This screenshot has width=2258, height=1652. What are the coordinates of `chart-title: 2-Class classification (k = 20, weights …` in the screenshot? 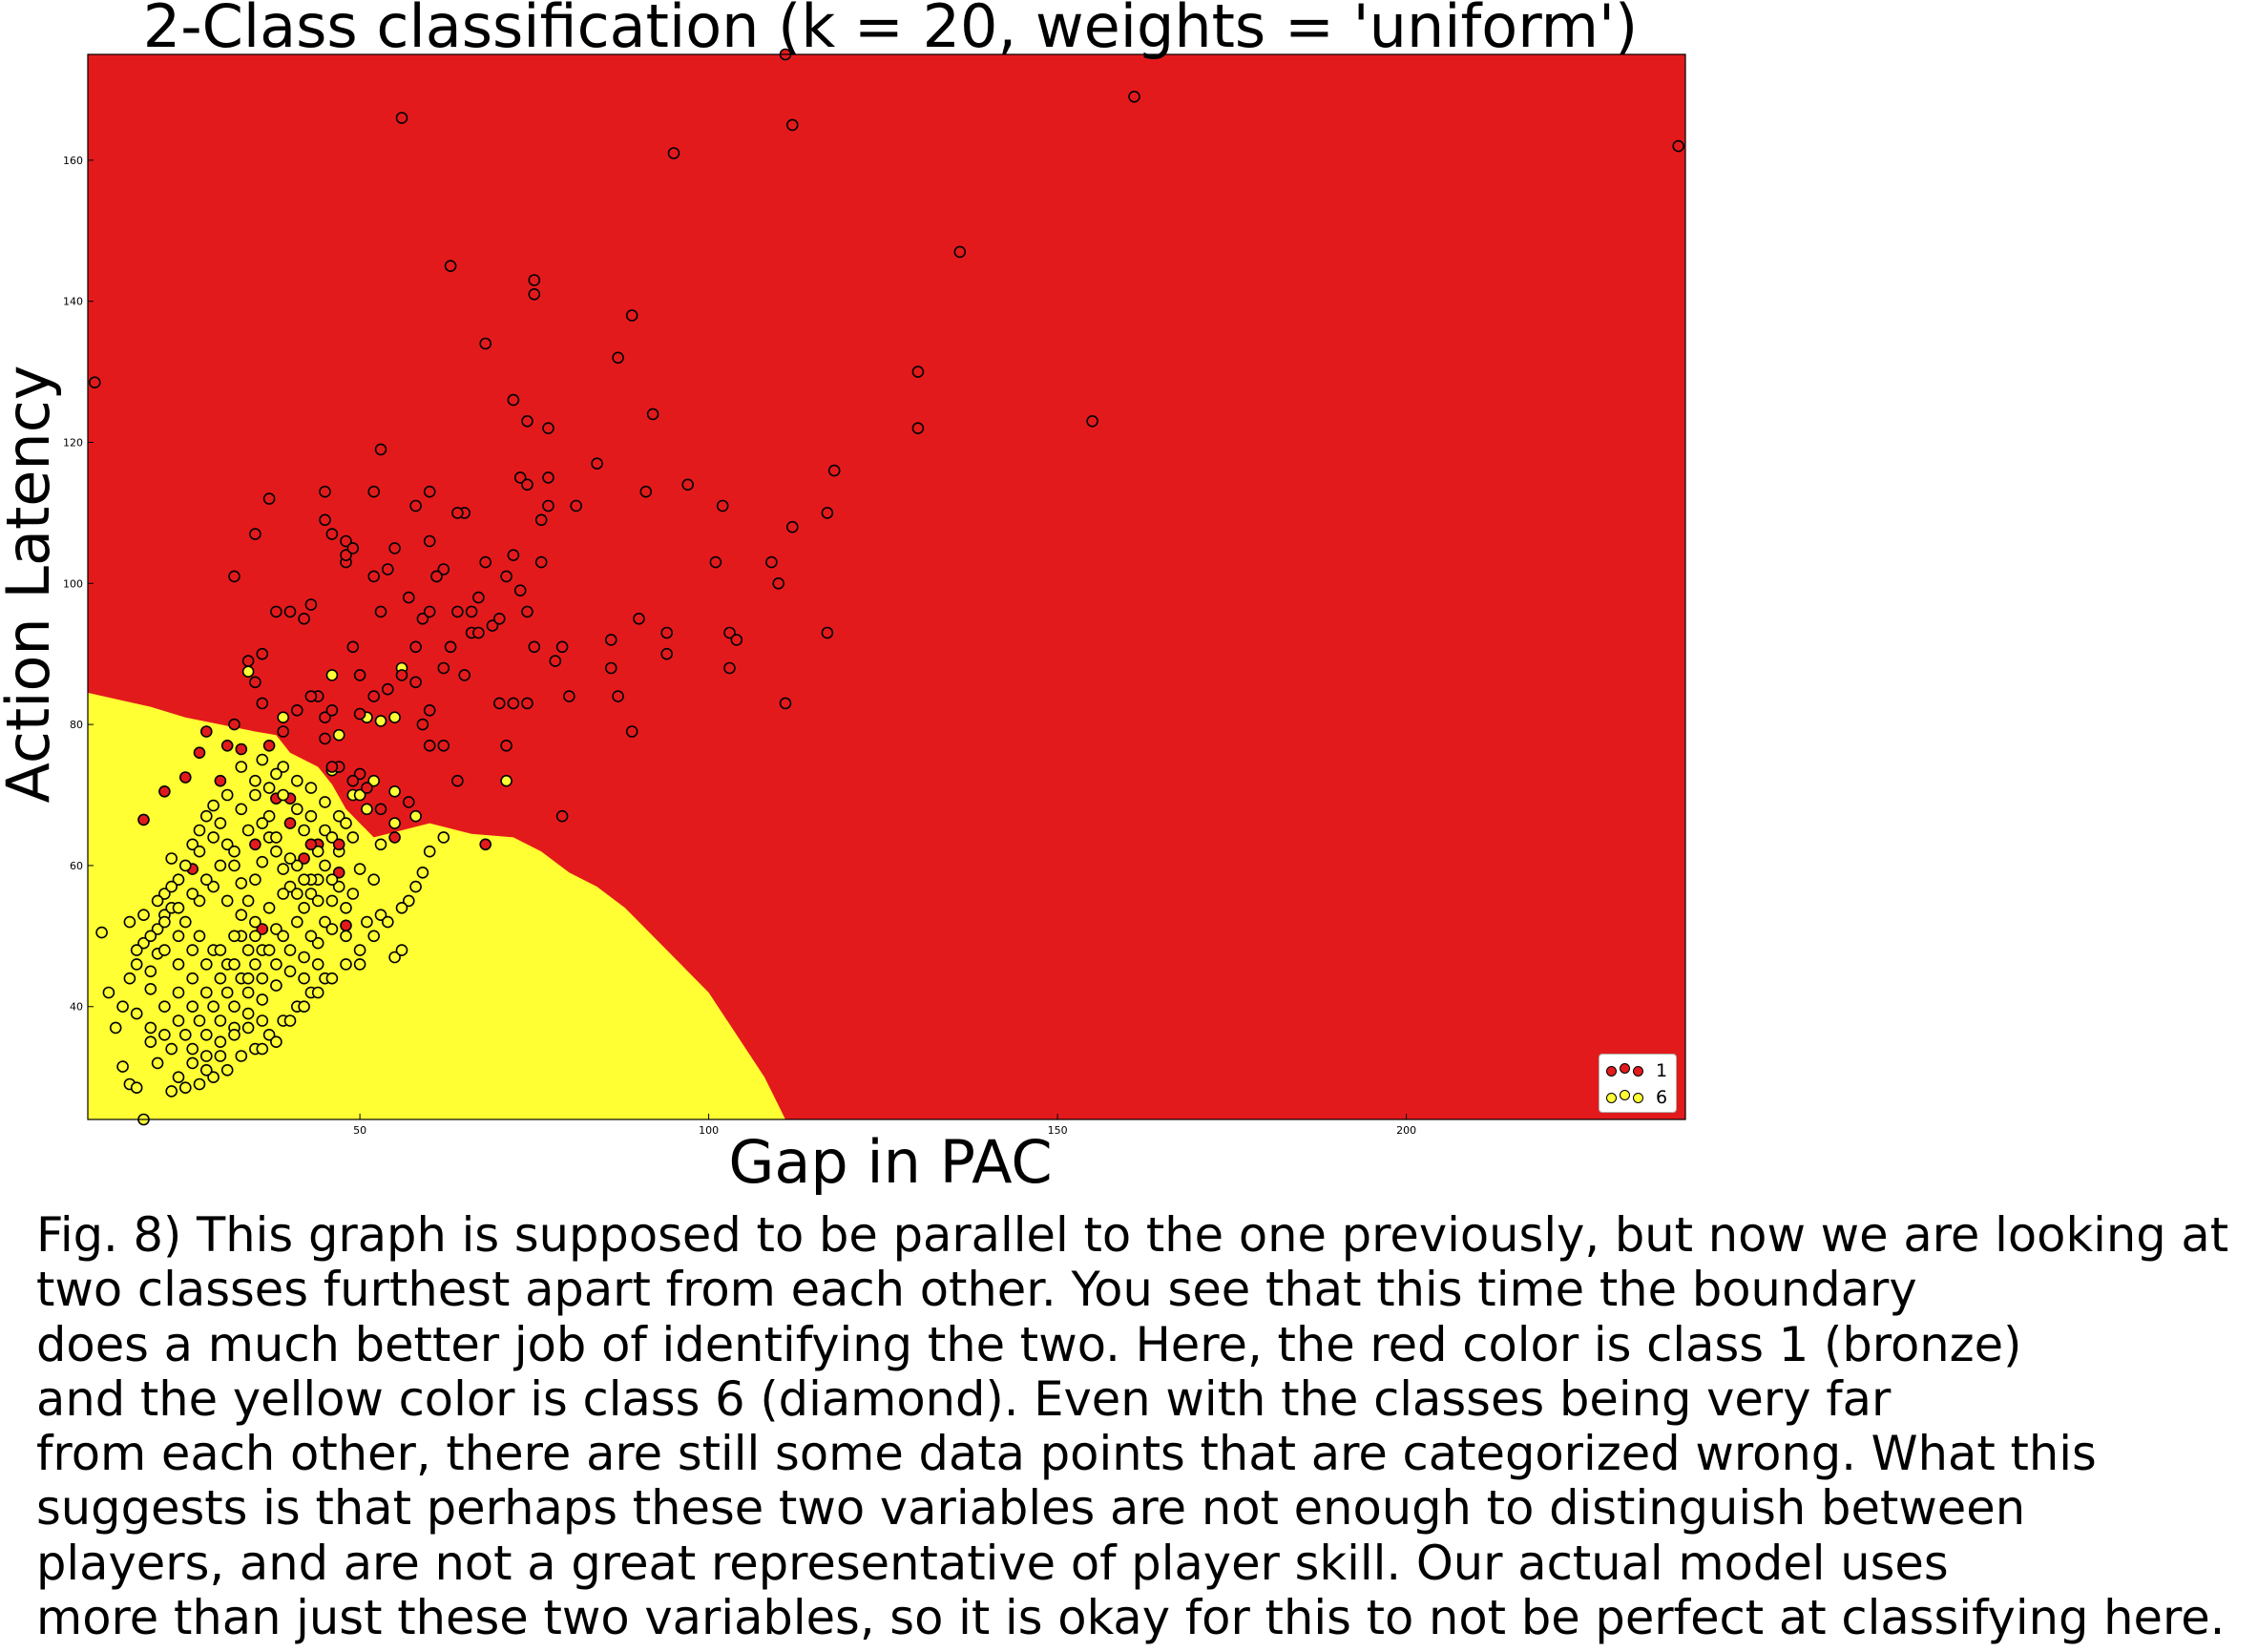 It's located at (890, 30).